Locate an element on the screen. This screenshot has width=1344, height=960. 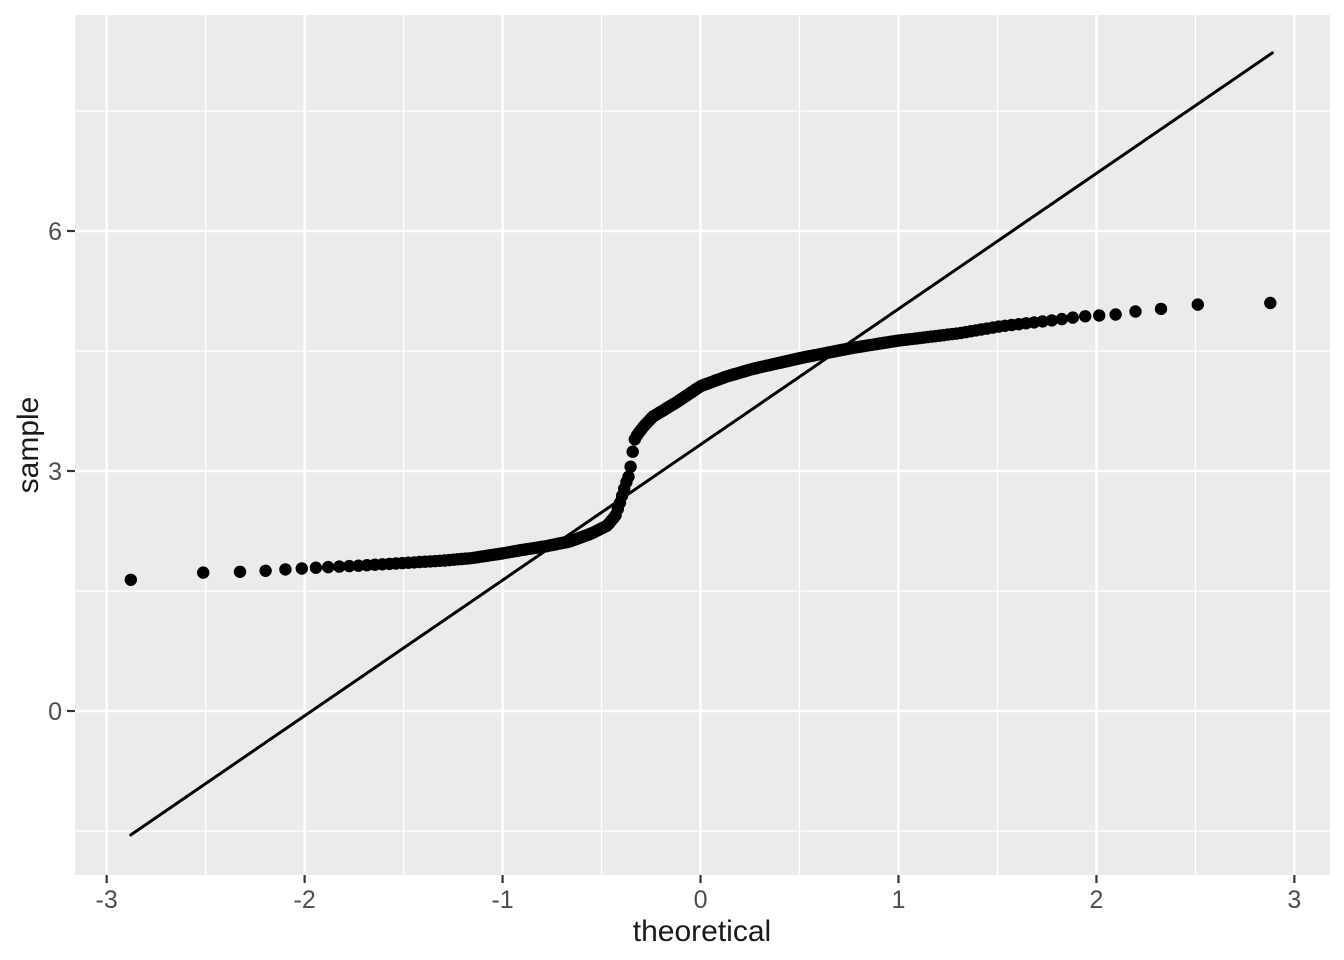
x-tick-label: -1 is located at coordinates (502, 900).